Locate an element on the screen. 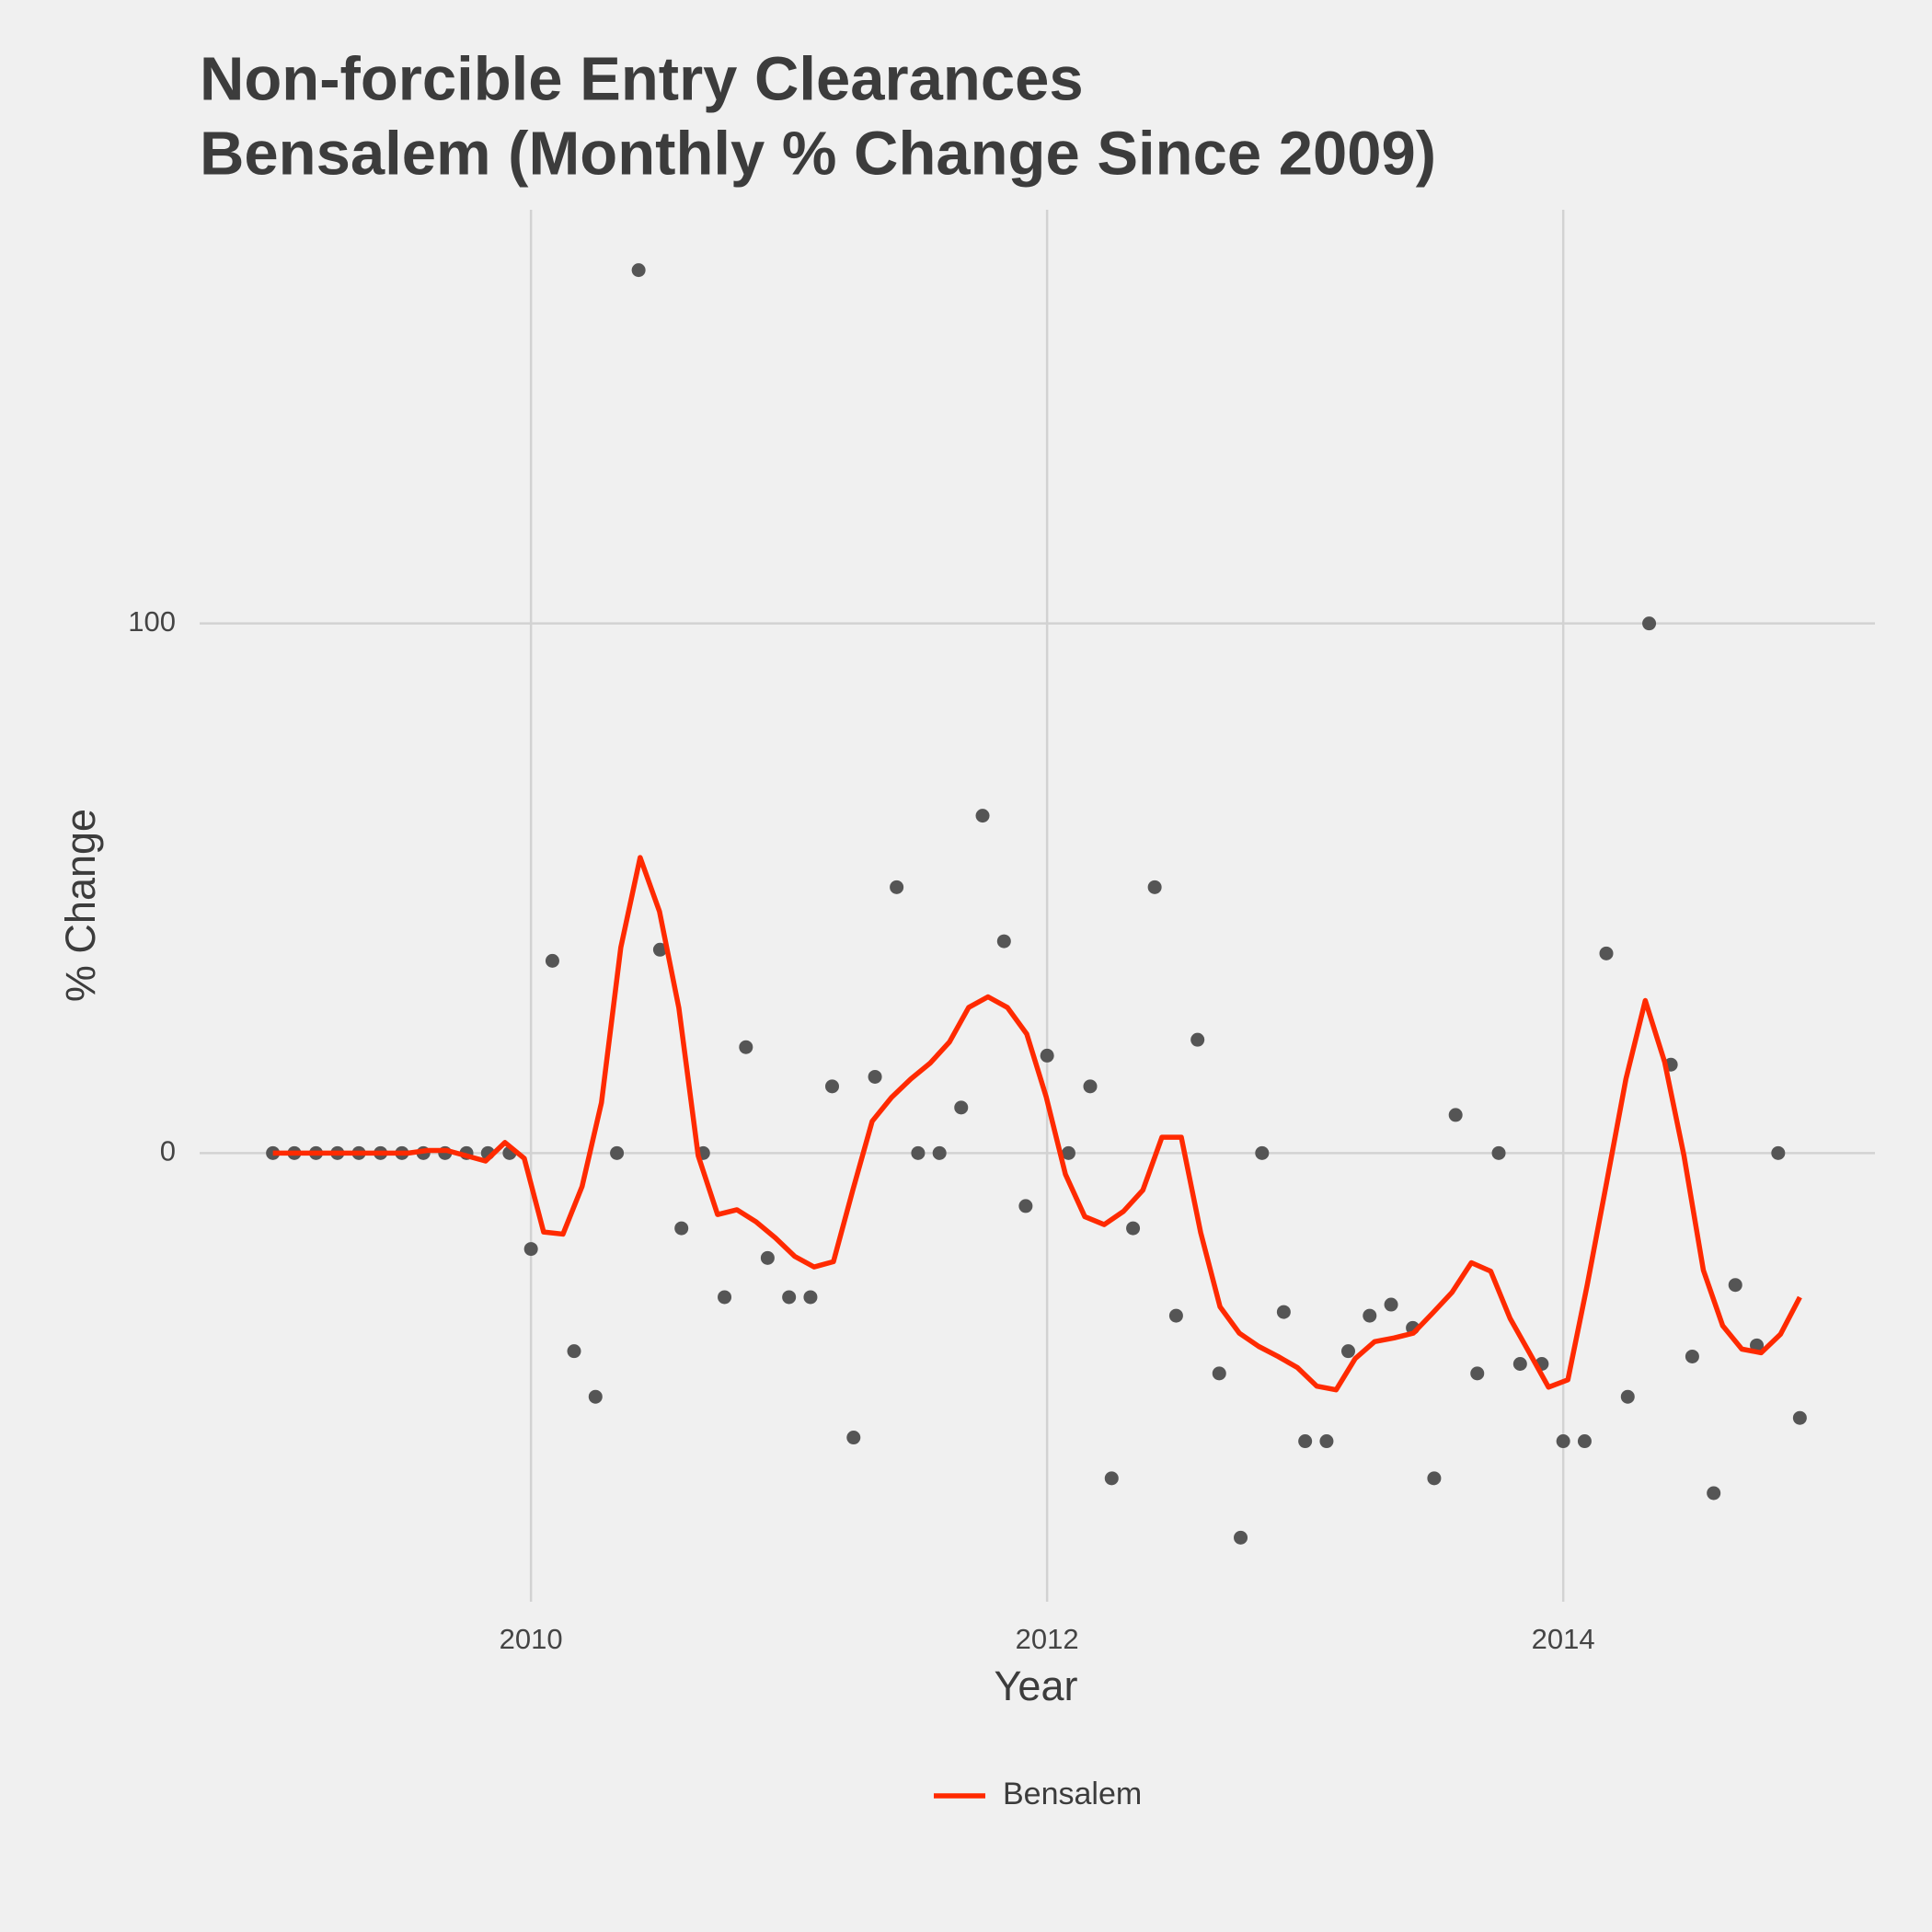 This screenshot has width=1932, height=1932. x-tick-label: 2012 is located at coordinates (1047, 1639).